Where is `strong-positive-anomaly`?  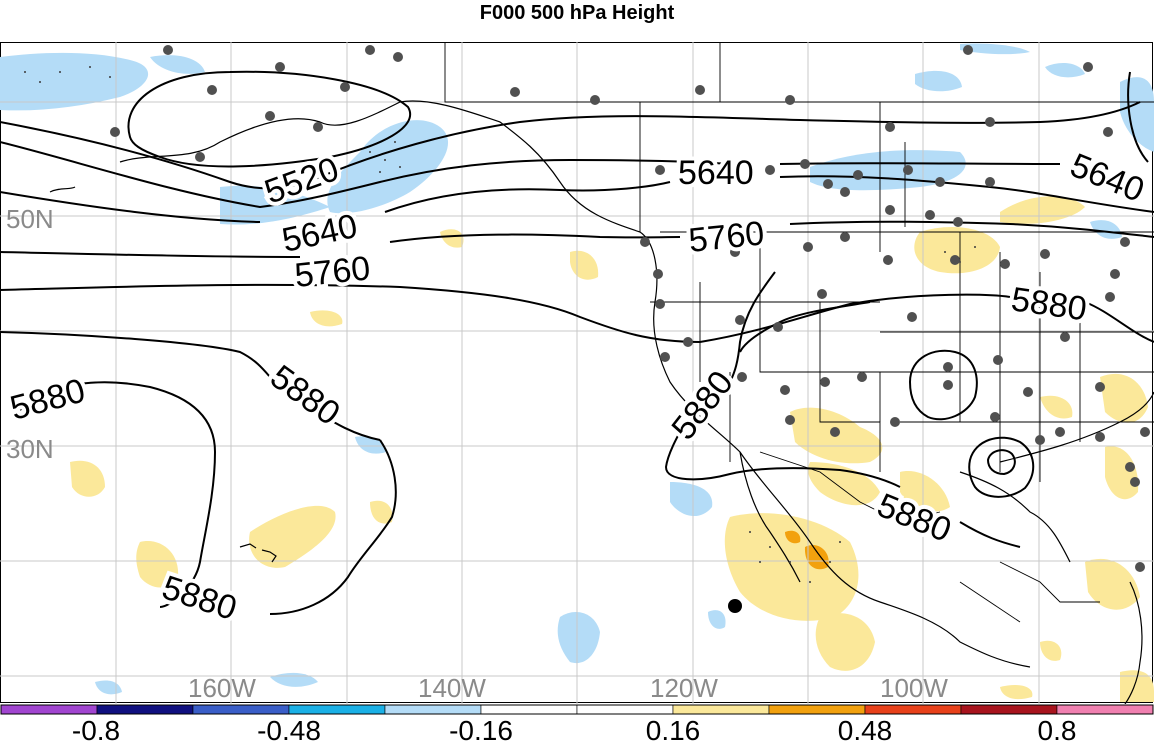
strong-positive-anomaly is located at coordinates (807, 550).